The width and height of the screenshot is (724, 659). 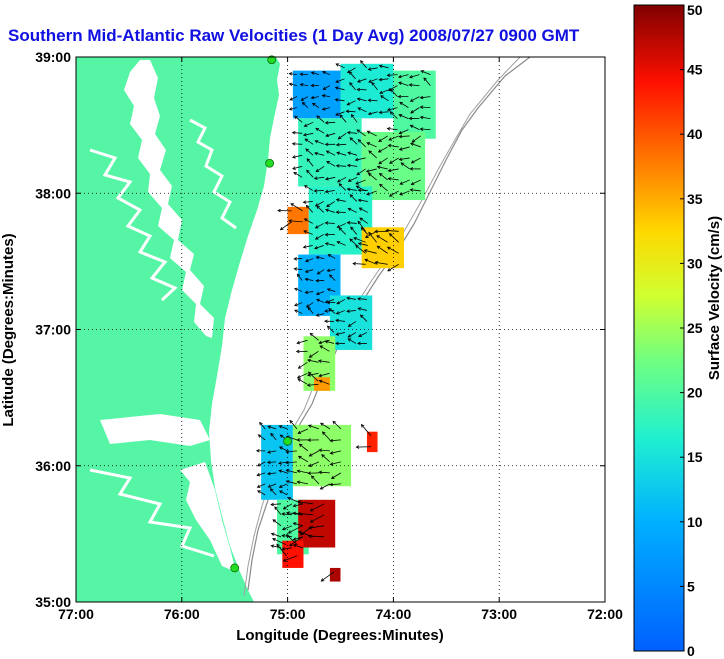 What do you see at coordinates (53, 602) in the screenshot?
I see `y-tick-label: 35:00` at bounding box center [53, 602].